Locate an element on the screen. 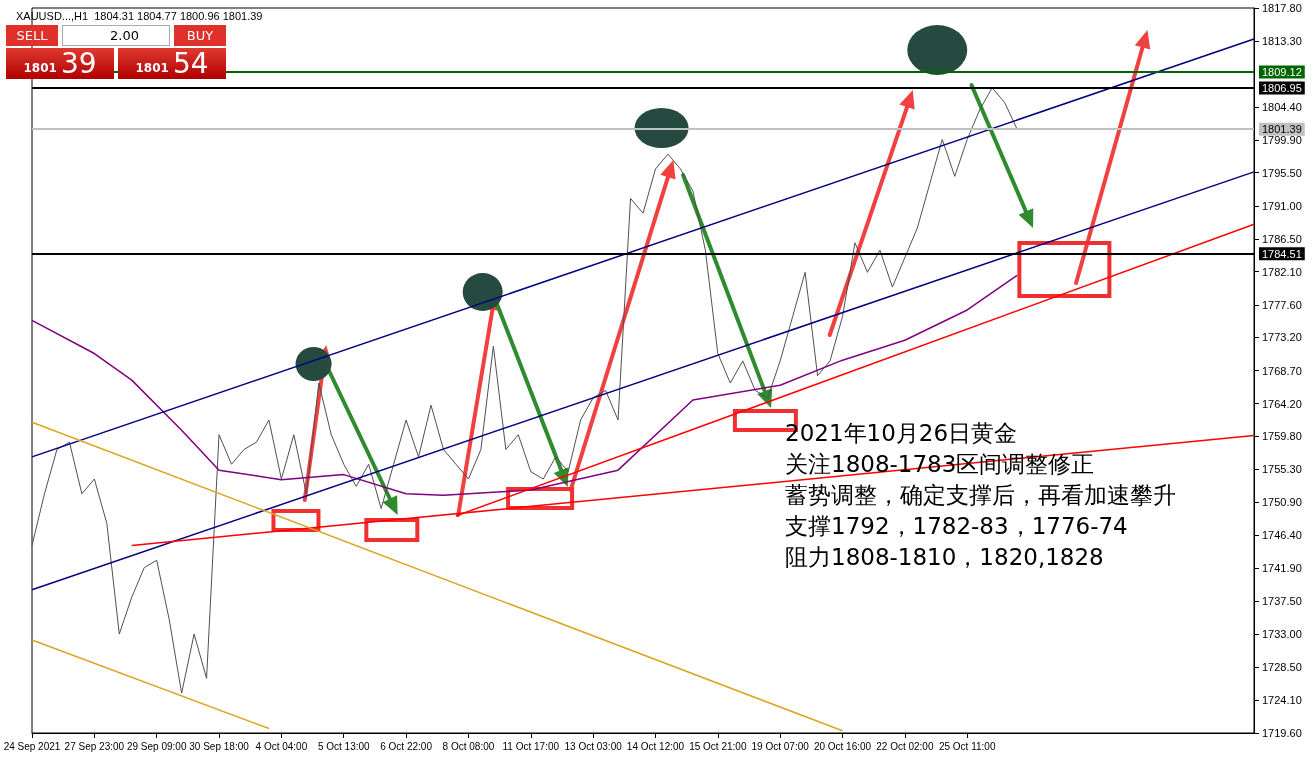 The width and height of the screenshot is (1315, 759). annotation: 蓄势调整，确定支撑后，再看加速攀升 is located at coordinates (980, 495).